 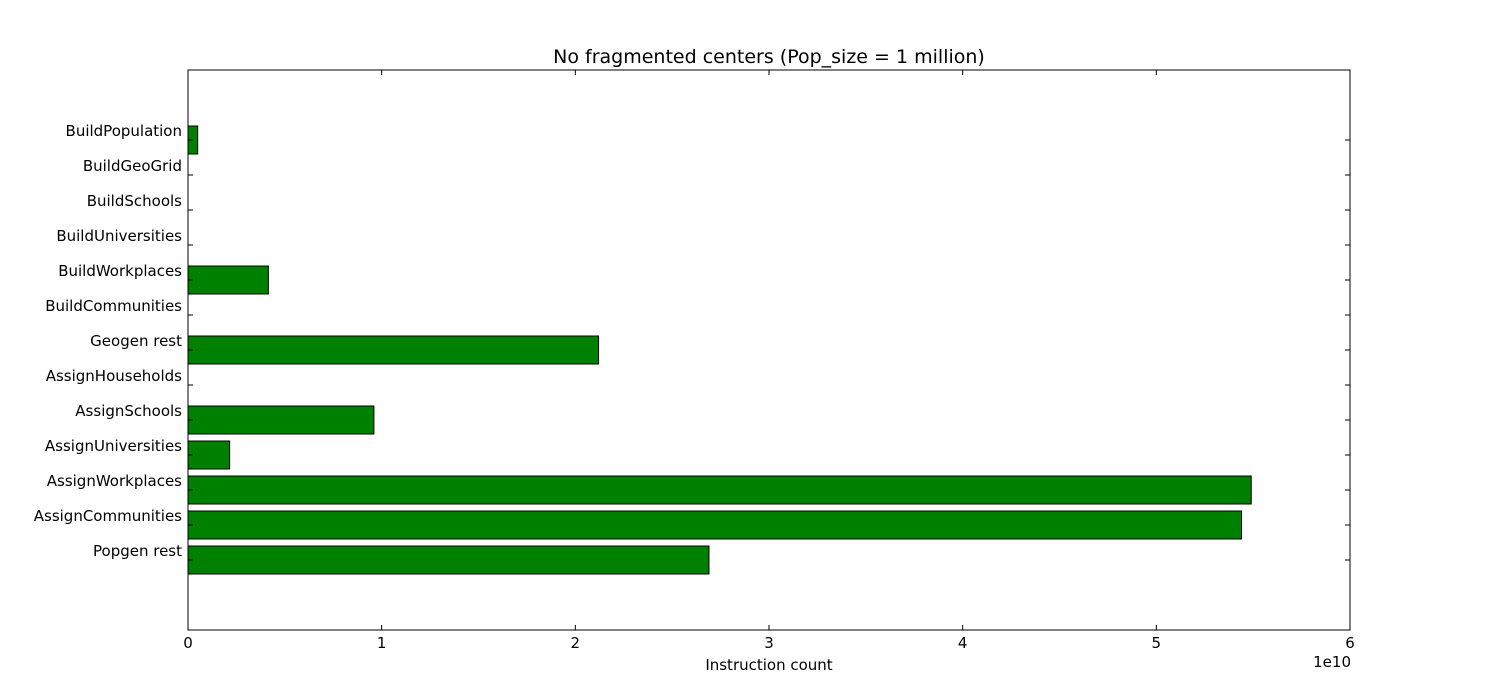 I want to click on x-tick-label: 5, so click(x=1157, y=643).